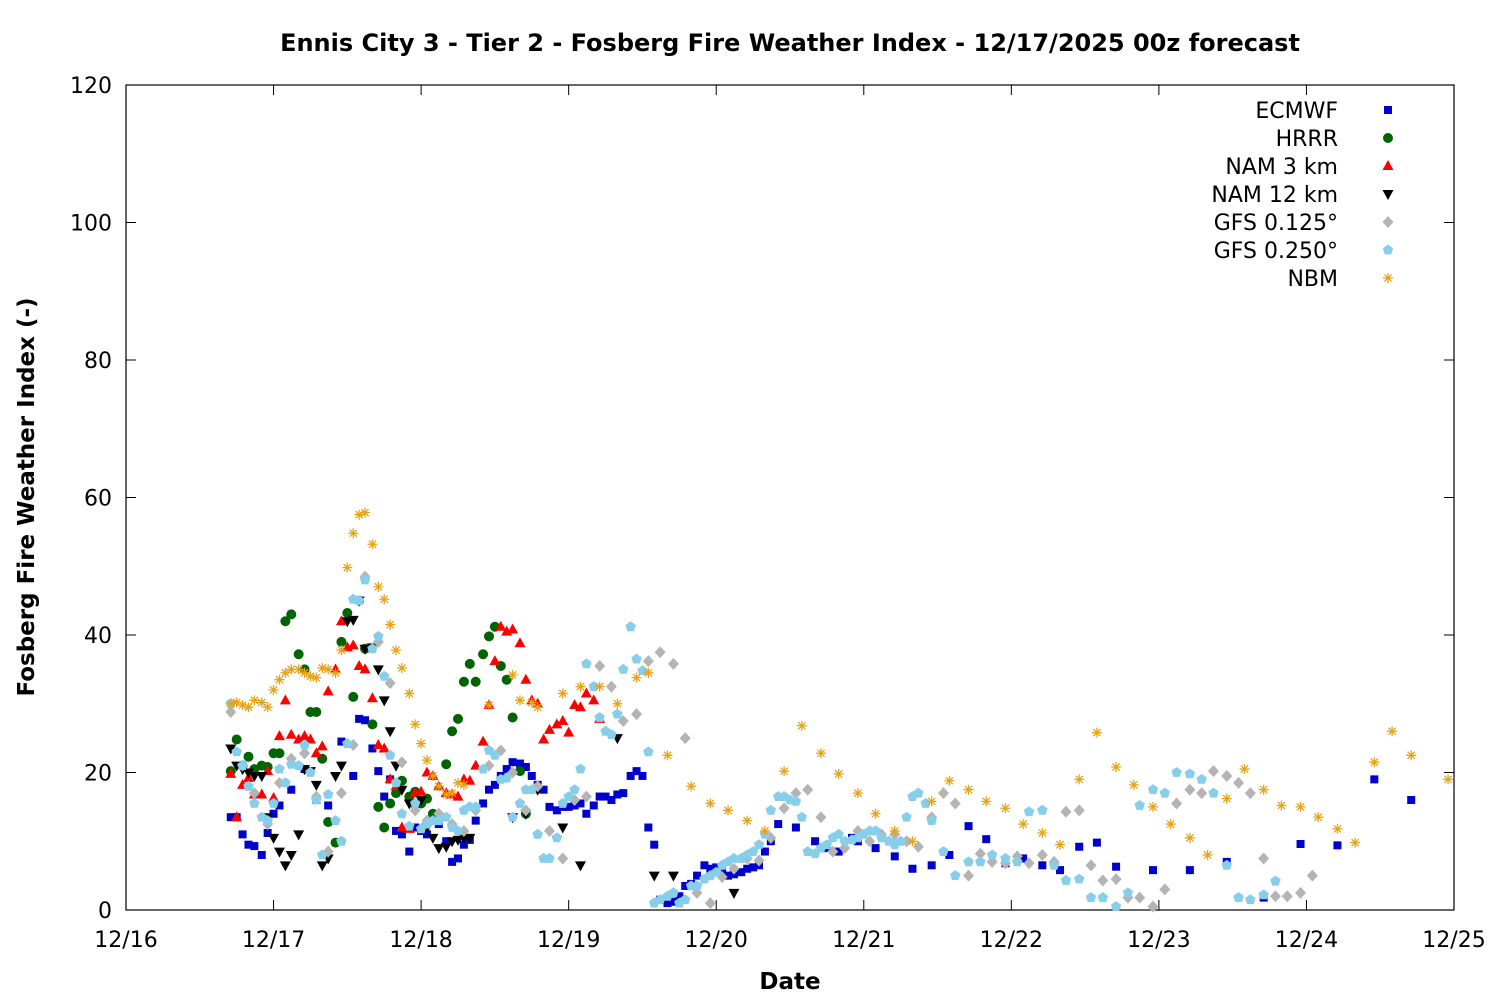 The height and width of the screenshot is (1000, 1500). Describe the element at coordinates (1388, 165) in the screenshot. I see `legend-marker-nam-3-km` at that location.